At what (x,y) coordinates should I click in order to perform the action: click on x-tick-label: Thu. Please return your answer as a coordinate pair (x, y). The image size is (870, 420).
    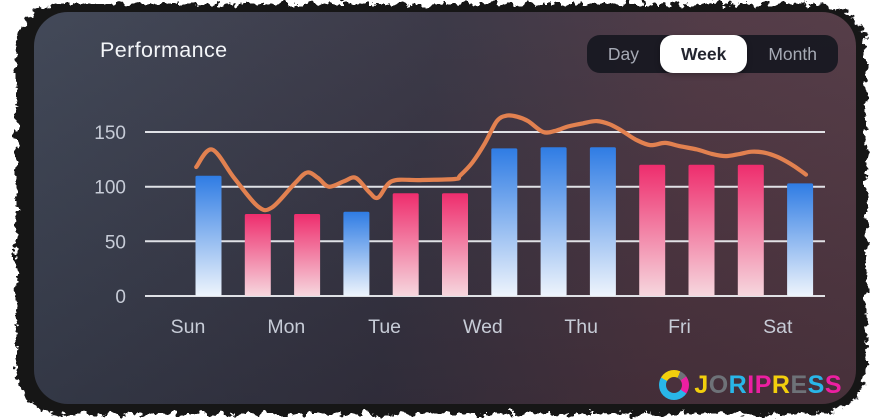
    Looking at the image, I should click on (581, 327).